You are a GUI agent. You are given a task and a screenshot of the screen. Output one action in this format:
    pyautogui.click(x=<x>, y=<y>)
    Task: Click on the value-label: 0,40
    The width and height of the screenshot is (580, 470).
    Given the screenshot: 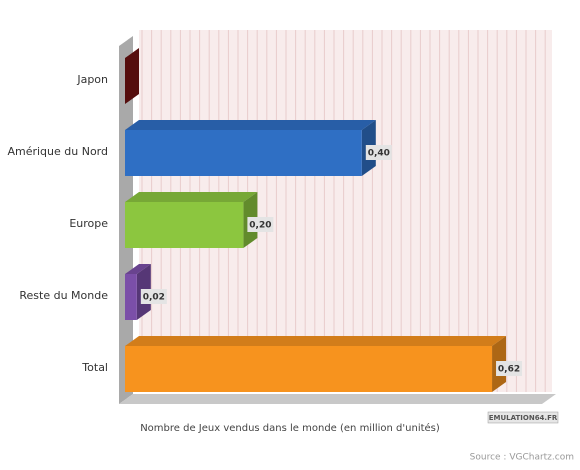 What is the action you would take?
    pyautogui.click(x=379, y=154)
    